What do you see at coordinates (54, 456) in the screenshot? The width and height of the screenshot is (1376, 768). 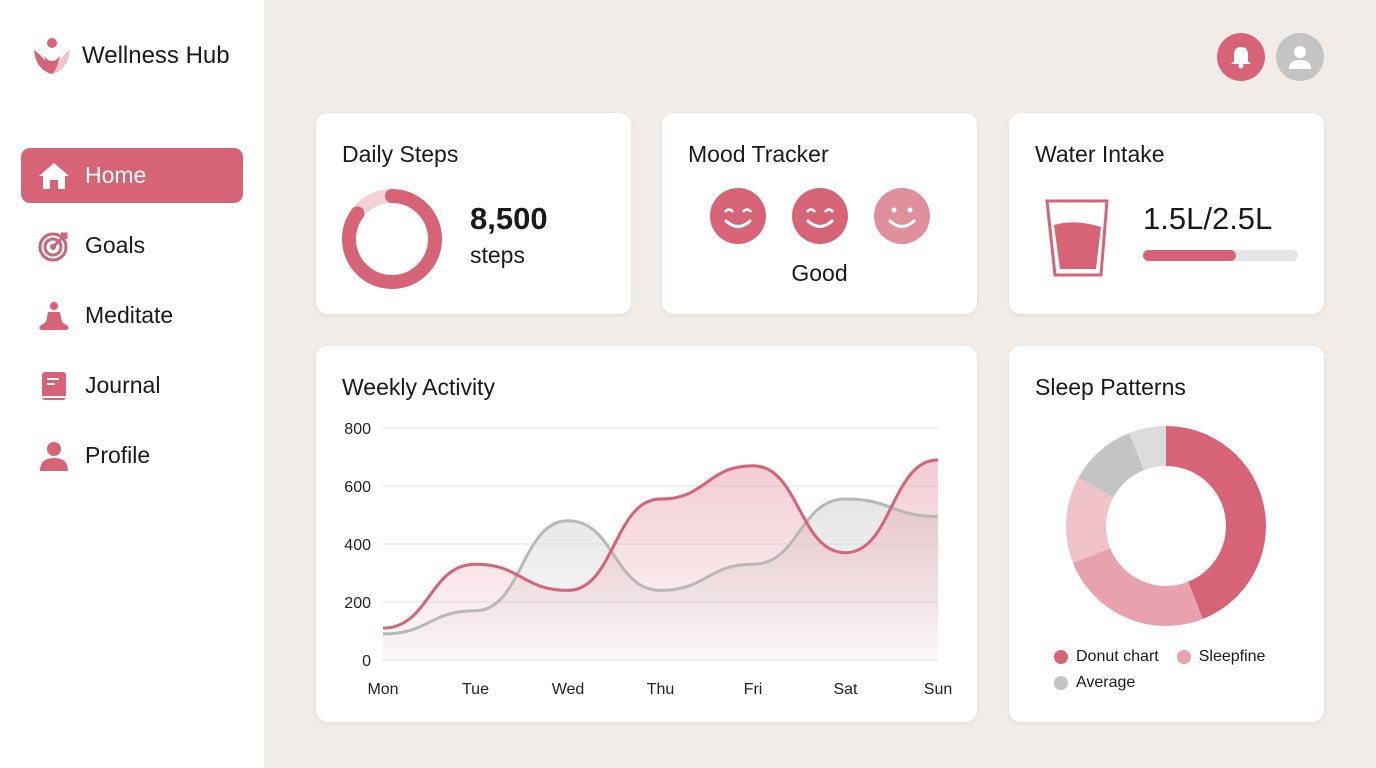 I see `person-icon` at bounding box center [54, 456].